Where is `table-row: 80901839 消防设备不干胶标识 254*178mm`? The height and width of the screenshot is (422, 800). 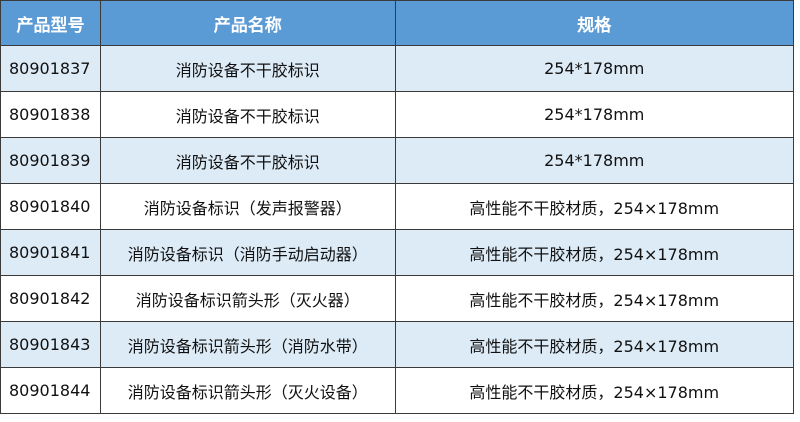 table-row: 80901839 消防设备不干胶标识 254*178mm is located at coordinates (397, 160).